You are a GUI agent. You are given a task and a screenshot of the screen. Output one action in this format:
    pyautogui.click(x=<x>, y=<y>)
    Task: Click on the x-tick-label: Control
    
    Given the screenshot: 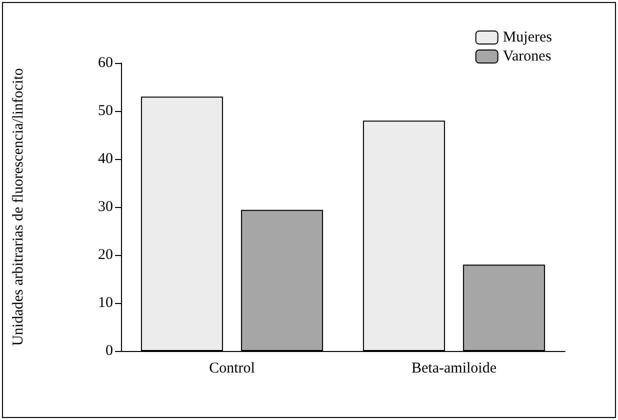 What is the action you would take?
    pyautogui.click(x=232, y=368)
    